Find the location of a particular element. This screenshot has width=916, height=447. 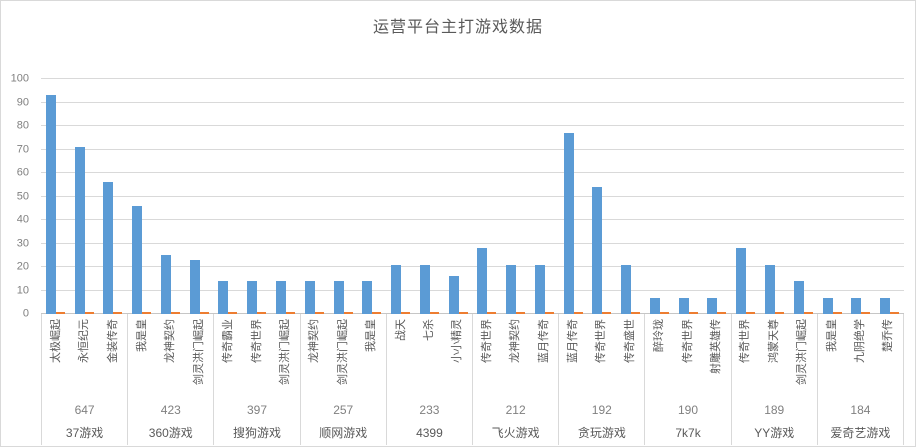

group-total: 647 is located at coordinates (84, 410).